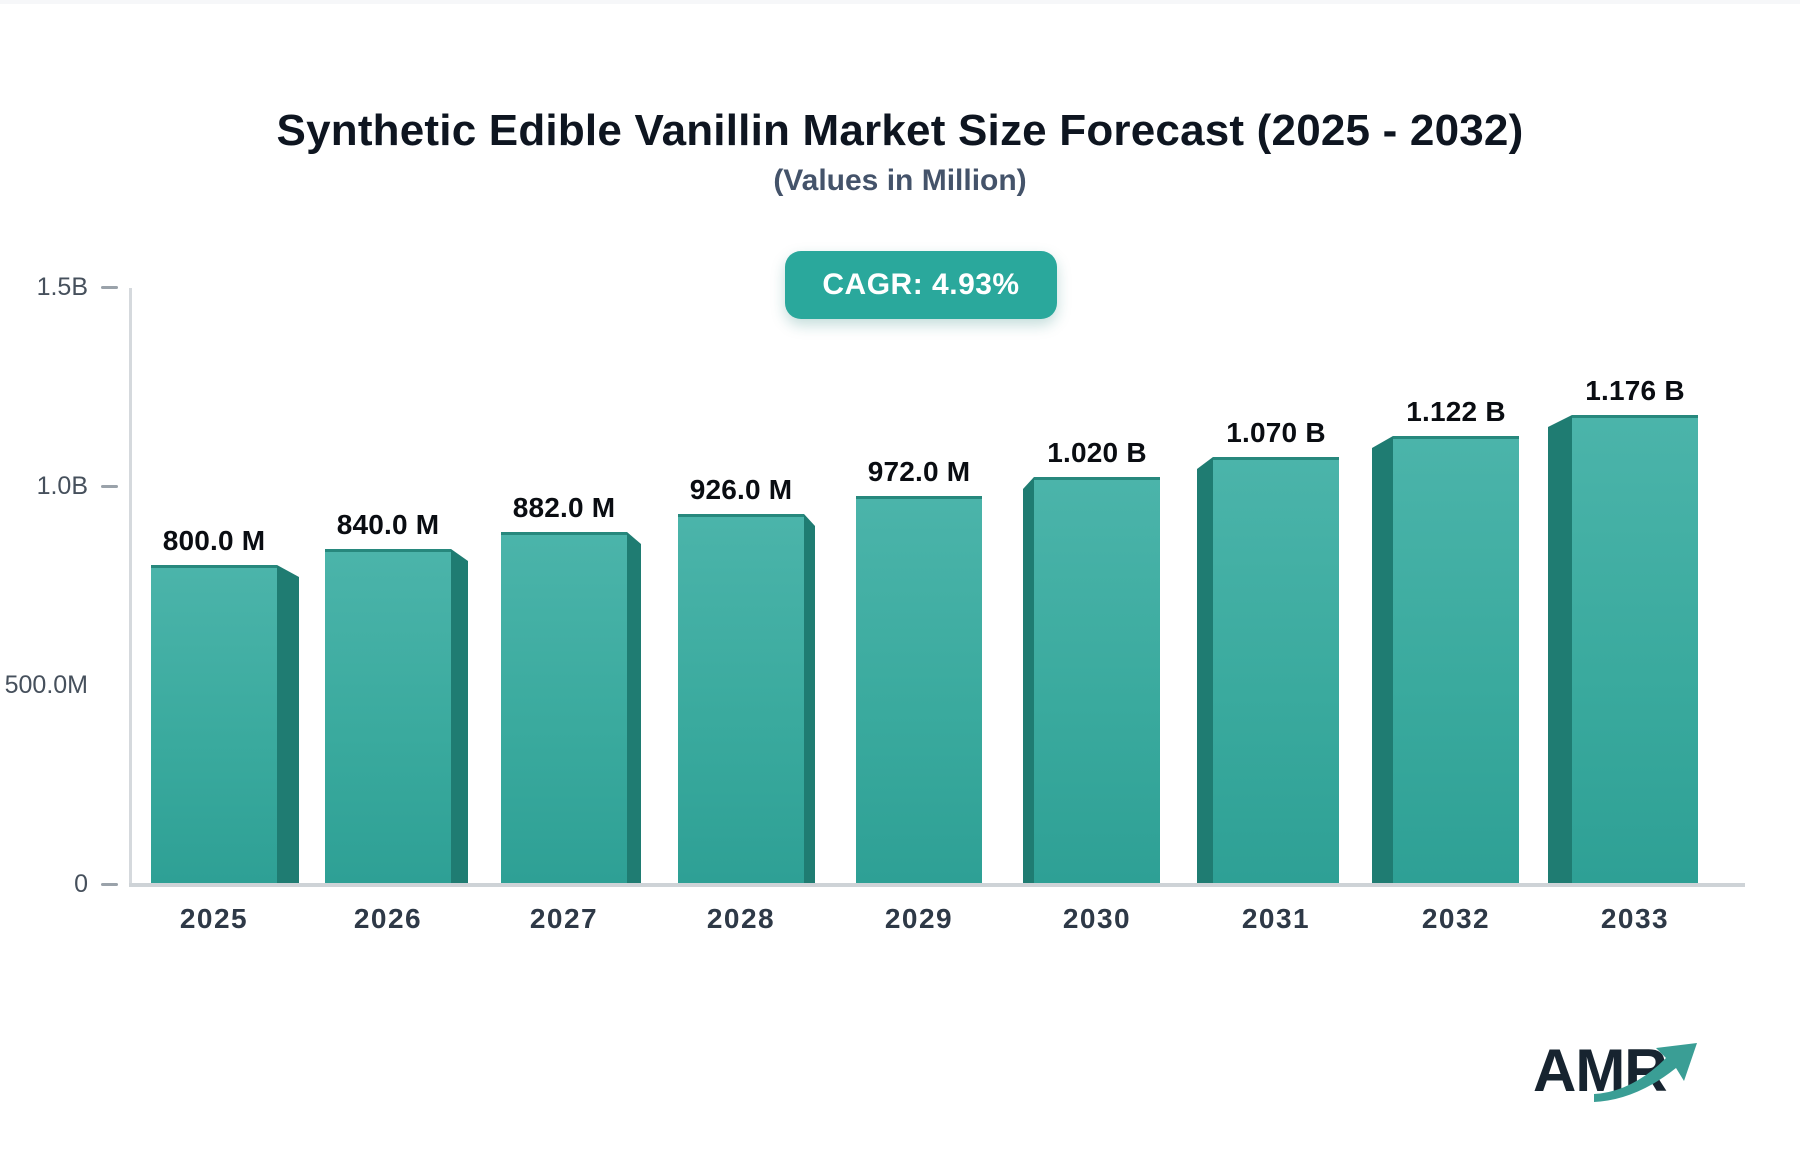 This screenshot has width=1800, height=1156. I want to click on bar-value-label: 1.070 B, so click(1276, 432).